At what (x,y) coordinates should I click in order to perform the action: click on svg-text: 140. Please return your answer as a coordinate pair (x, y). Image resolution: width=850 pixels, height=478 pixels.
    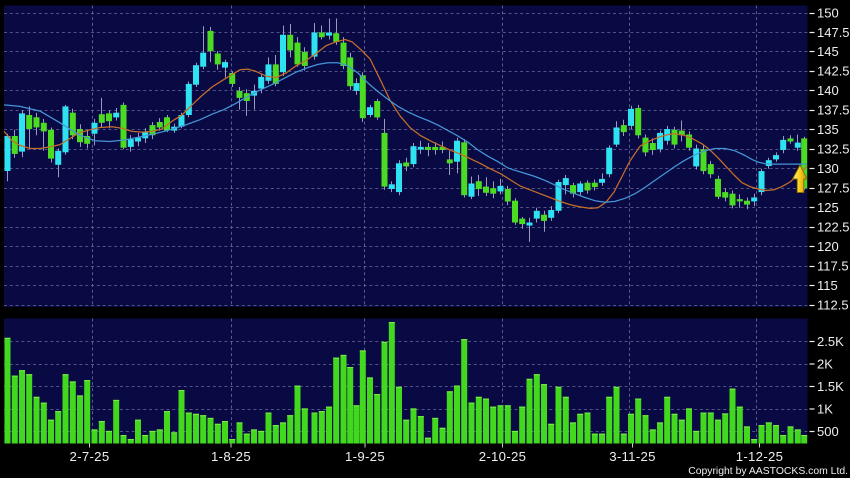
    Looking at the image, I should click on (828, 90).